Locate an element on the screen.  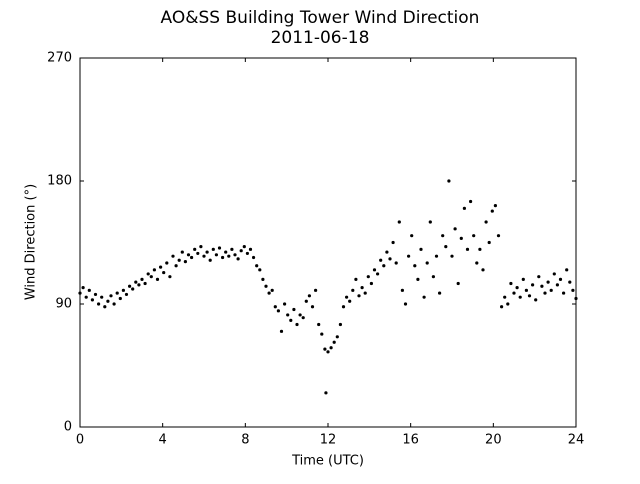
x-tick-label: 20 is located at coordinates (493, 440).